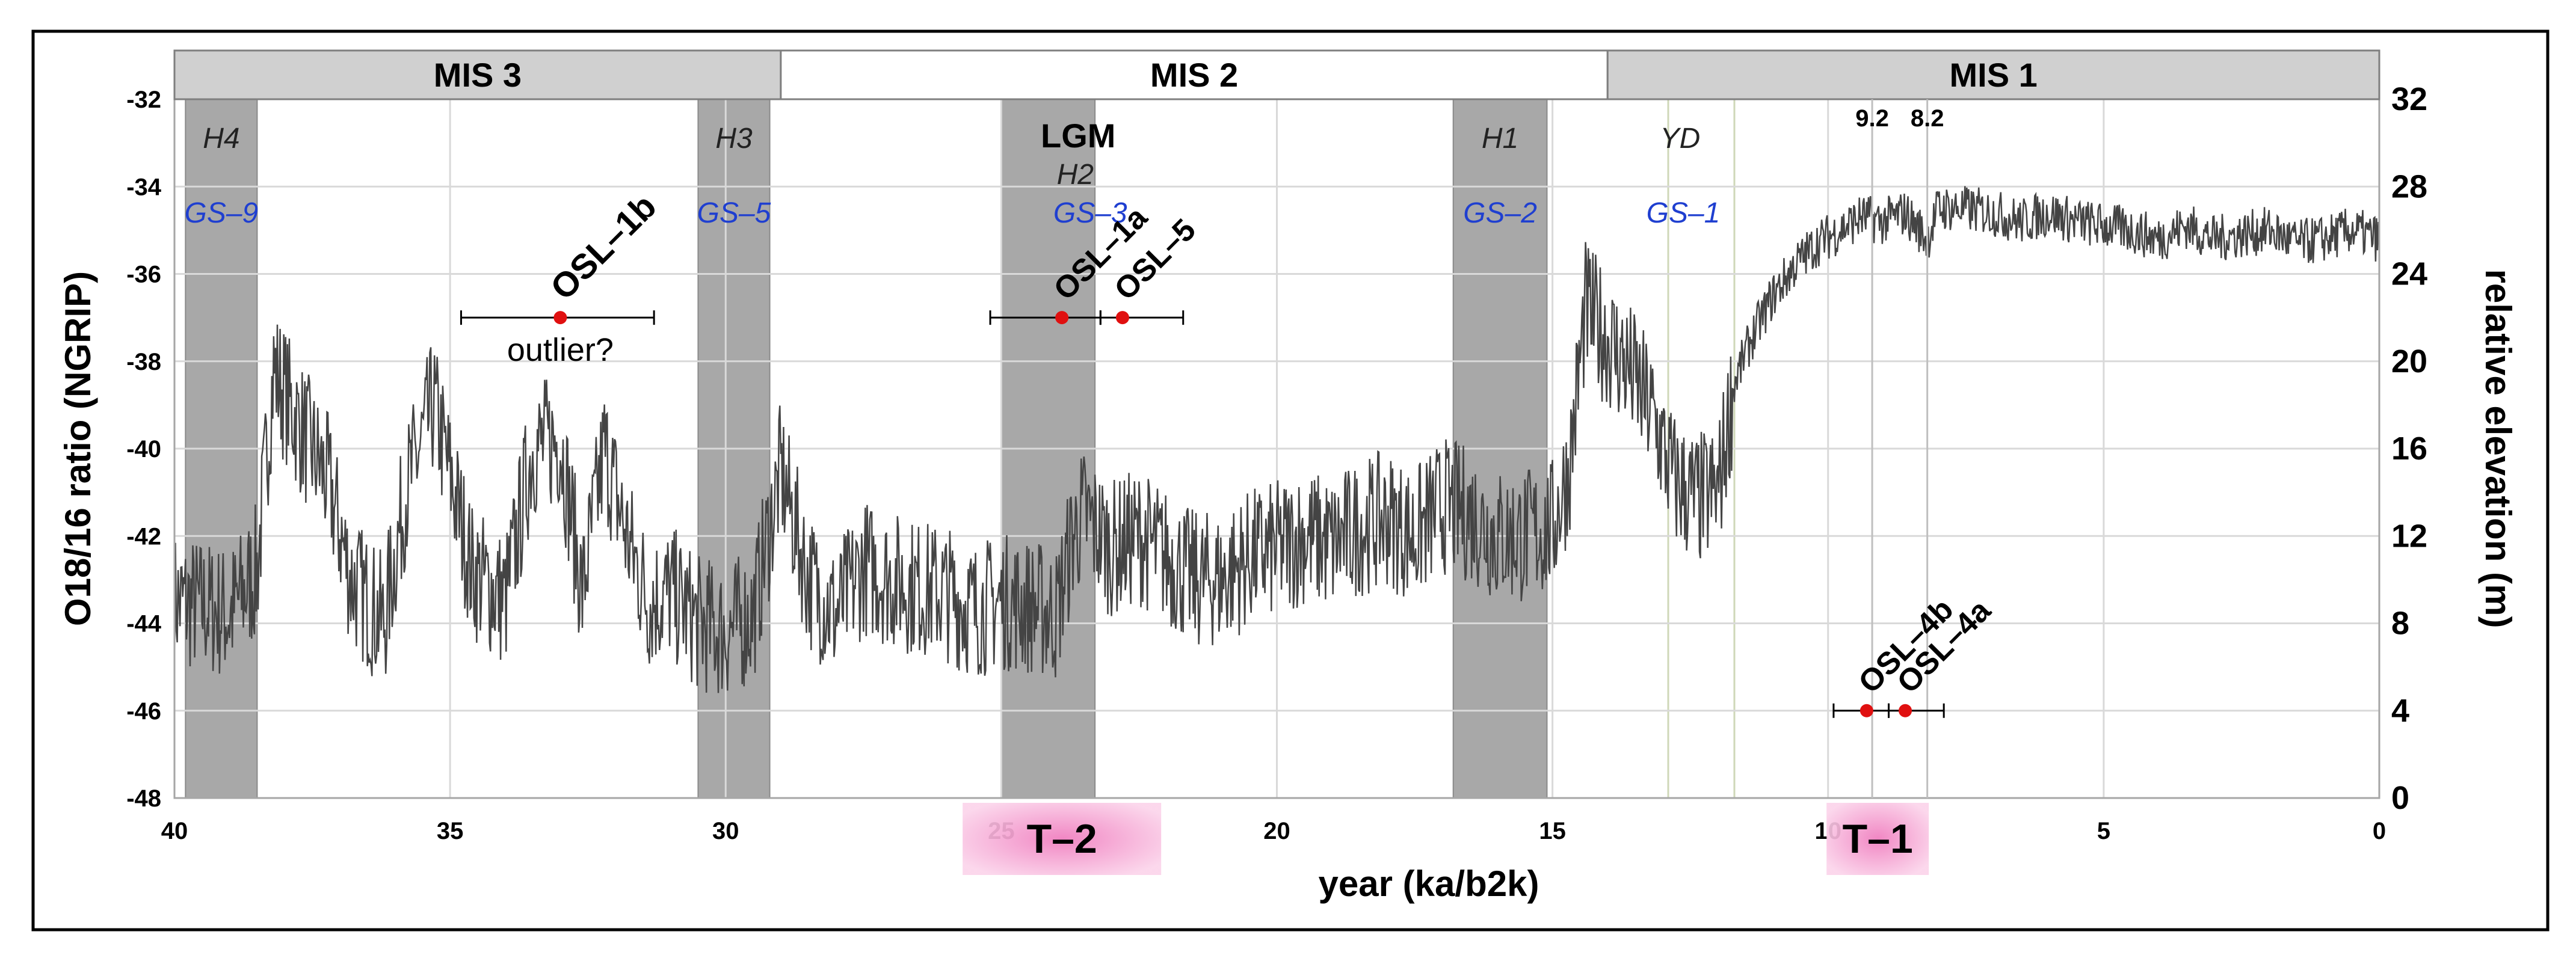  I want to click on stadial-label: GS–5, so click(734, 213).